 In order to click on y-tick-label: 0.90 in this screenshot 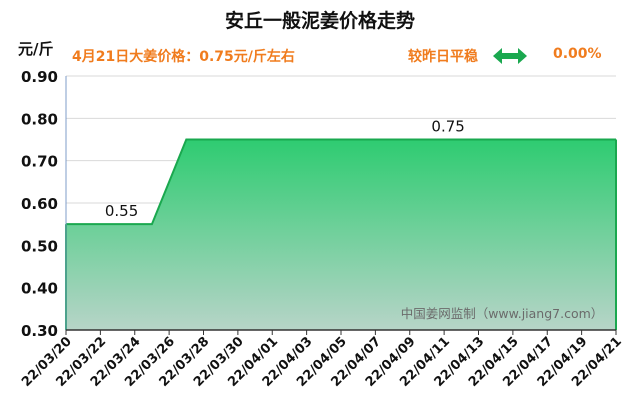, I will do `click(39, 77)`.